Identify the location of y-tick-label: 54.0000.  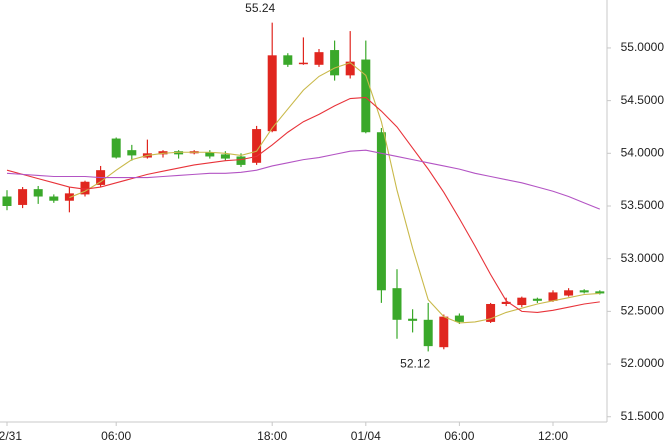
(643, 152).